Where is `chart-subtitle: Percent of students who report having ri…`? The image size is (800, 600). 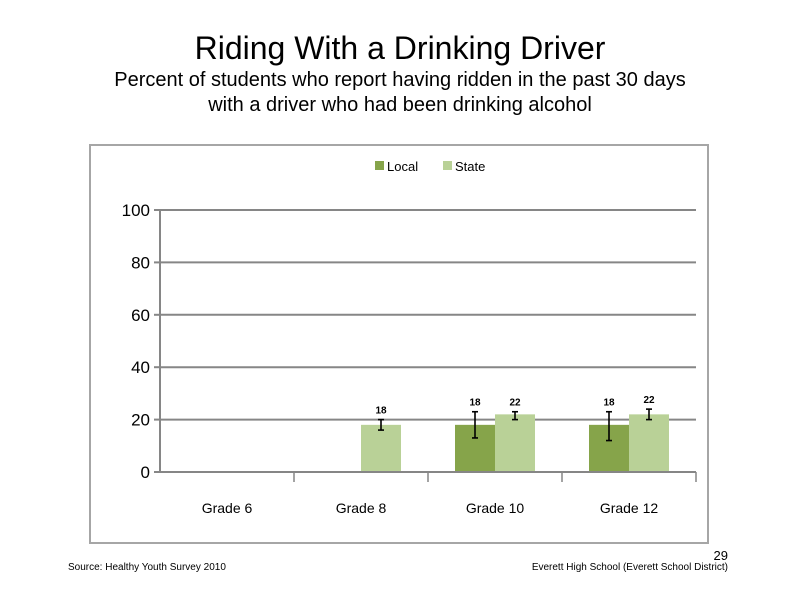
chart-subtitle: Percent of students who report having ri… is located at coordinates (400, 93).